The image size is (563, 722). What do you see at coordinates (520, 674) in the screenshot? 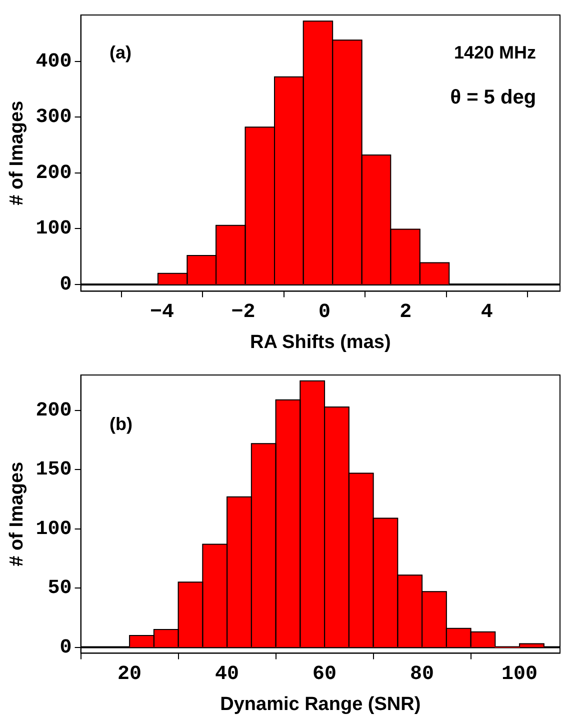
I see `x-tick-label: 100` at bounding box center [520, 674].